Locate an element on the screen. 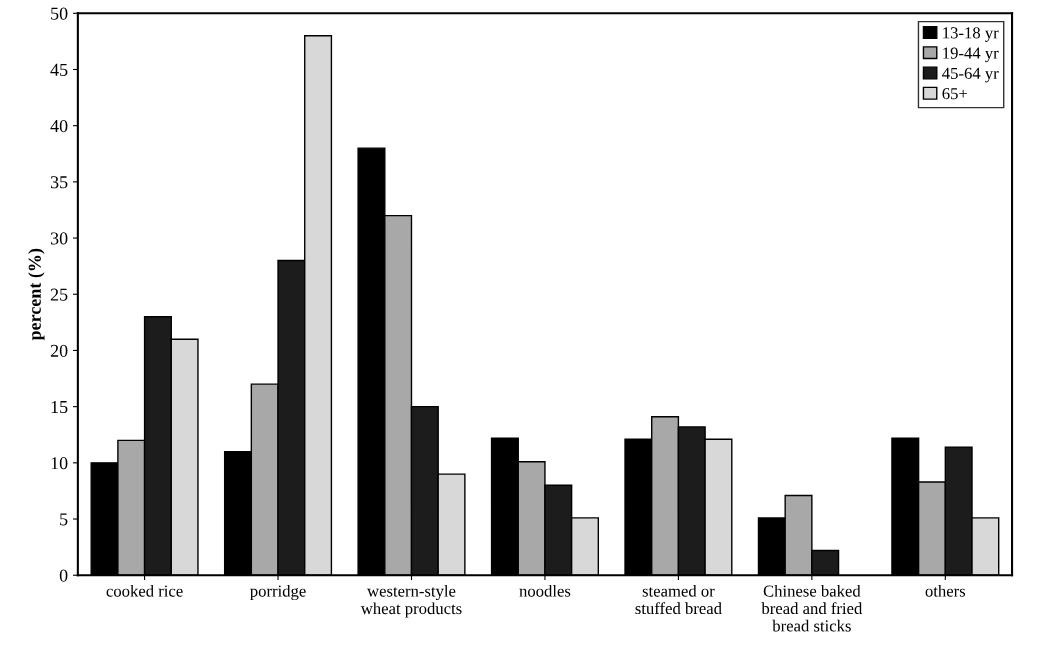 This screenshot has width=1038, height=665. x-tick-label: cooked rice is located at coordinates (144, 590).